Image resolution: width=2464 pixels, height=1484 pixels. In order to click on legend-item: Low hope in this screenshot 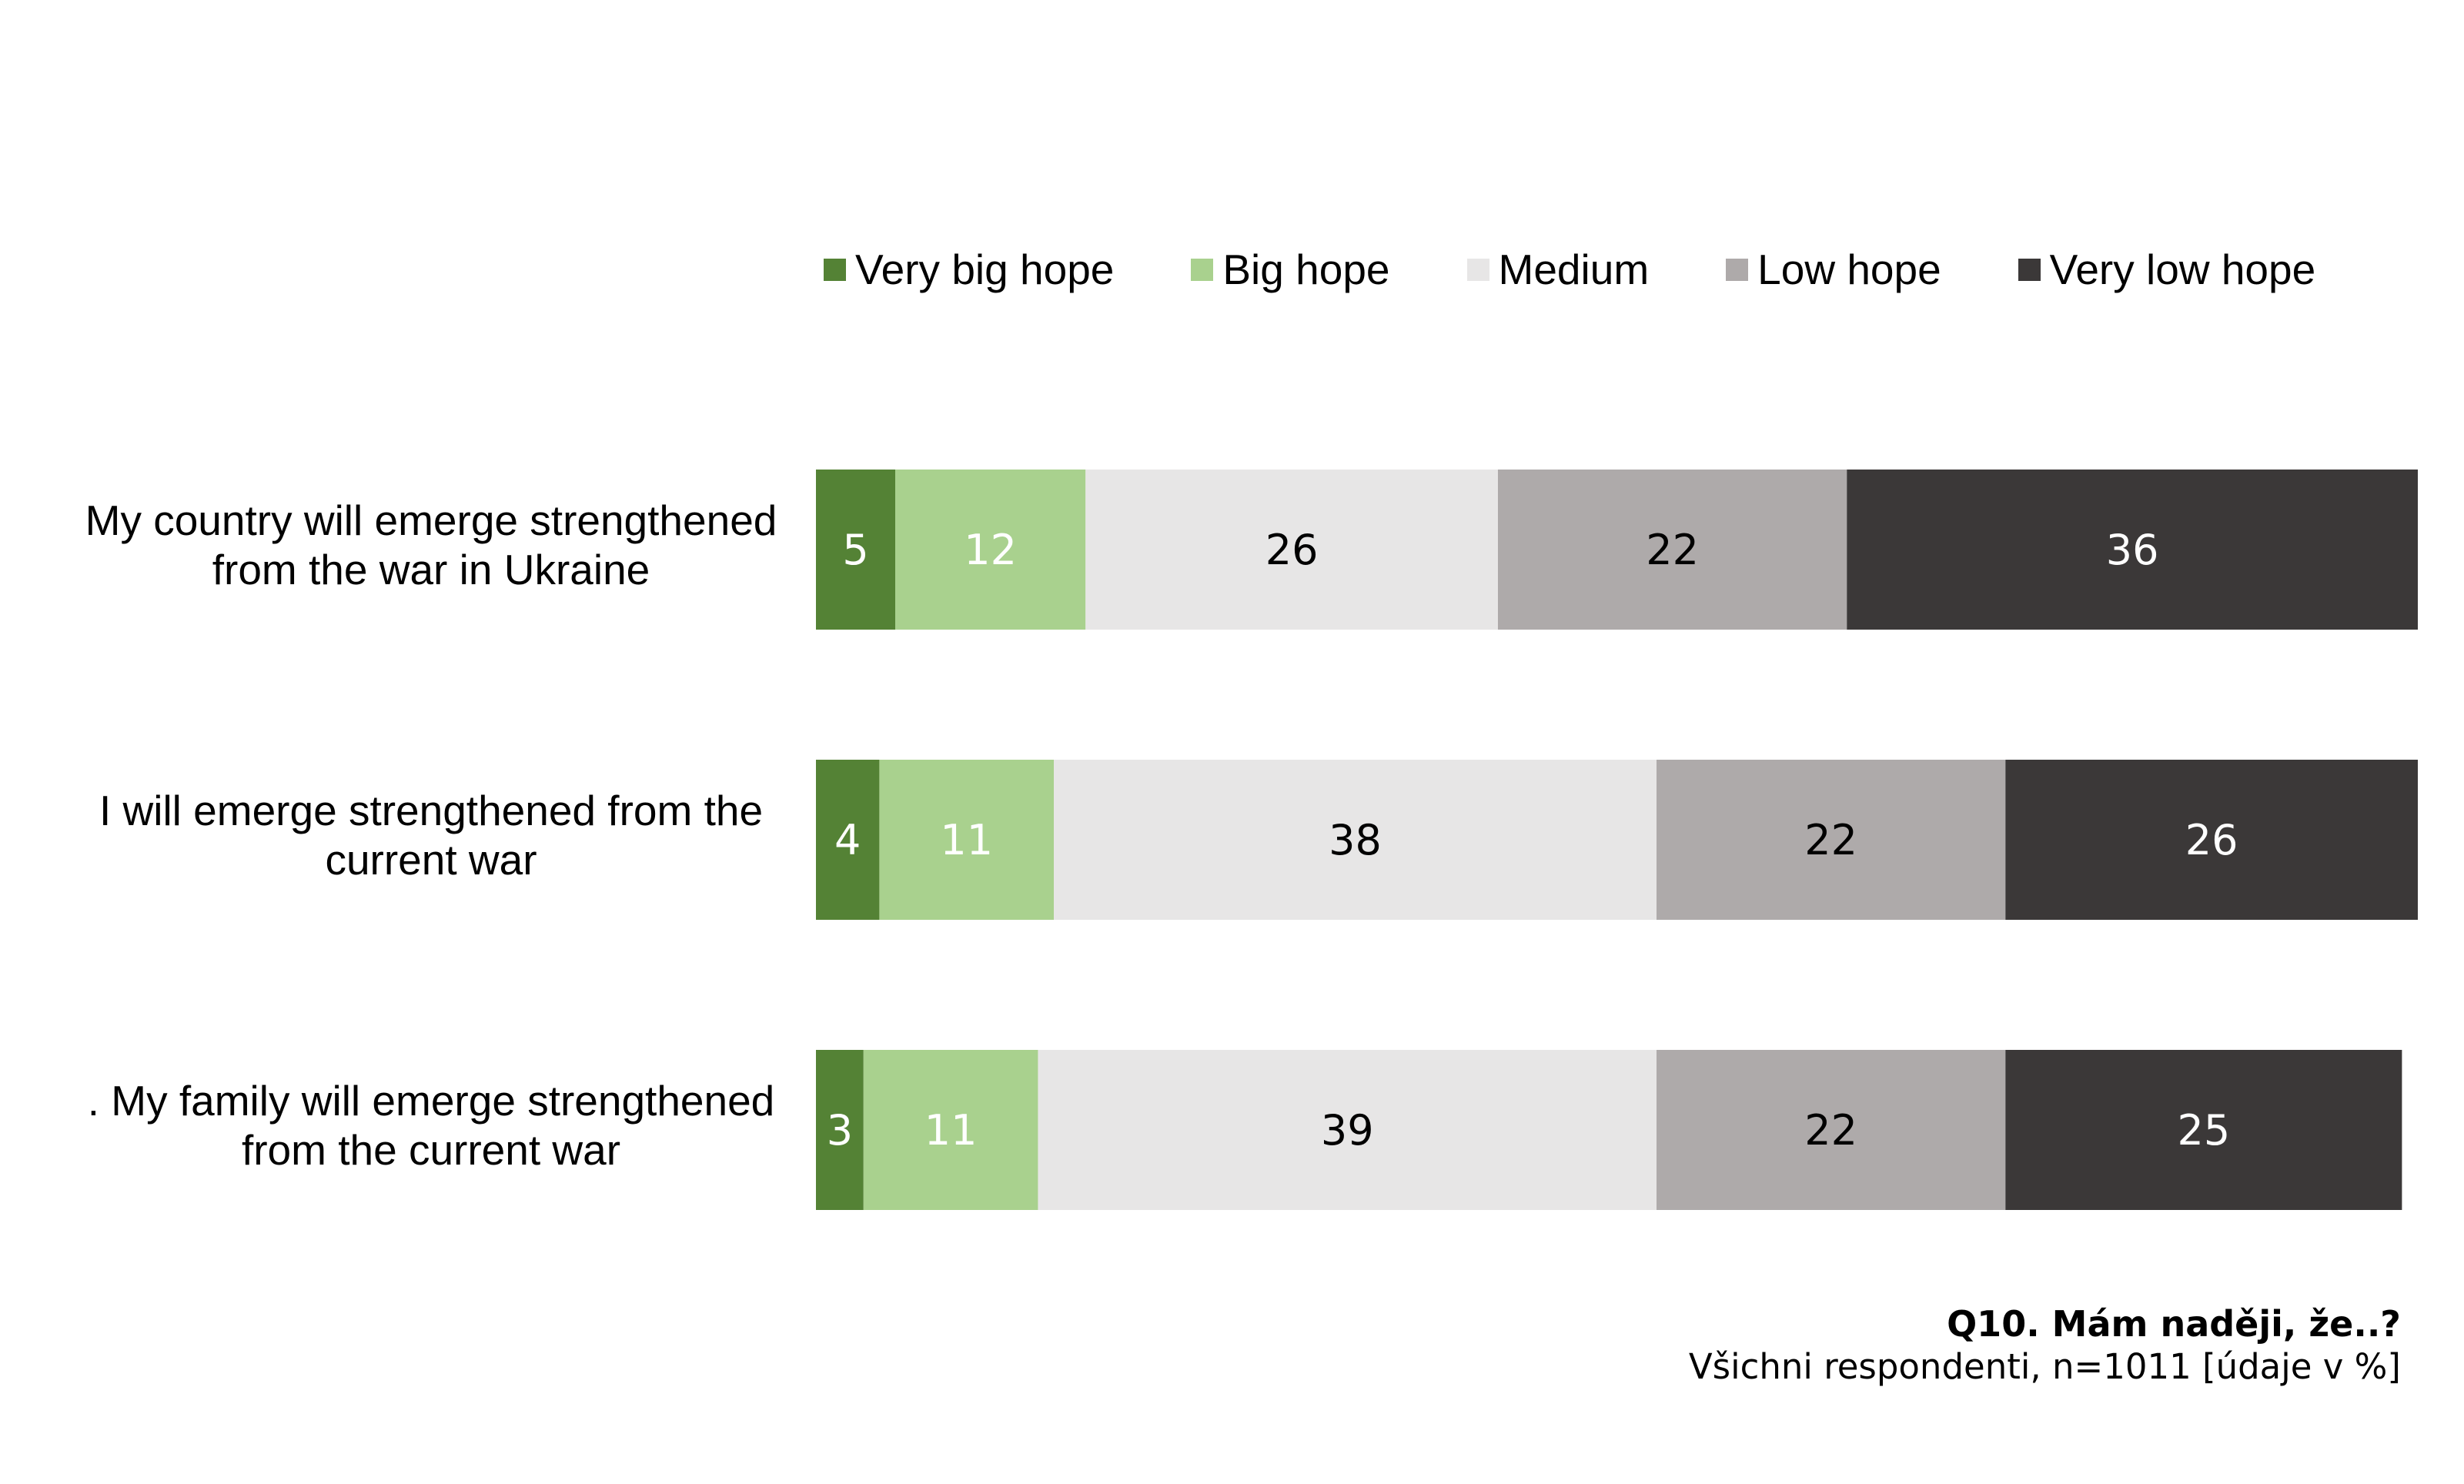, I will do `click(1833, 269)`.